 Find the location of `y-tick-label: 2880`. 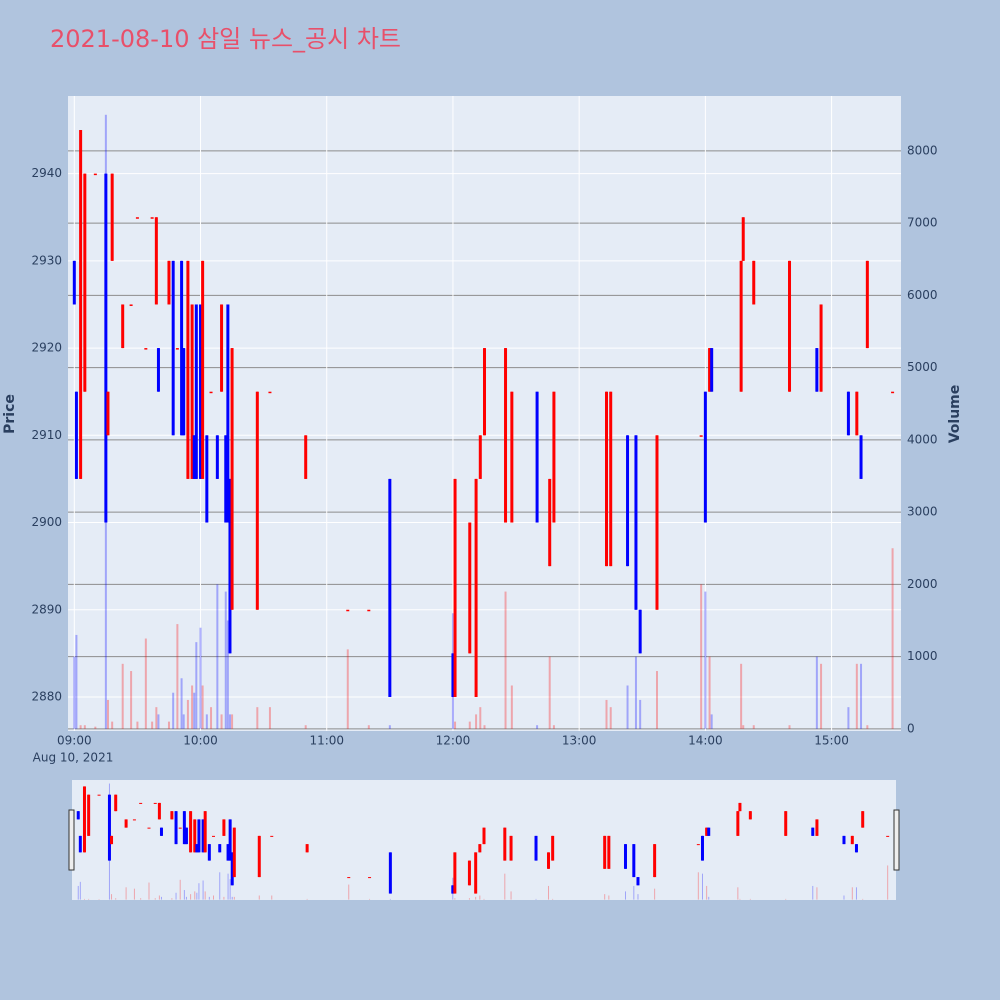

y-tick-label: 2880 is located at coordinates (46, 696).